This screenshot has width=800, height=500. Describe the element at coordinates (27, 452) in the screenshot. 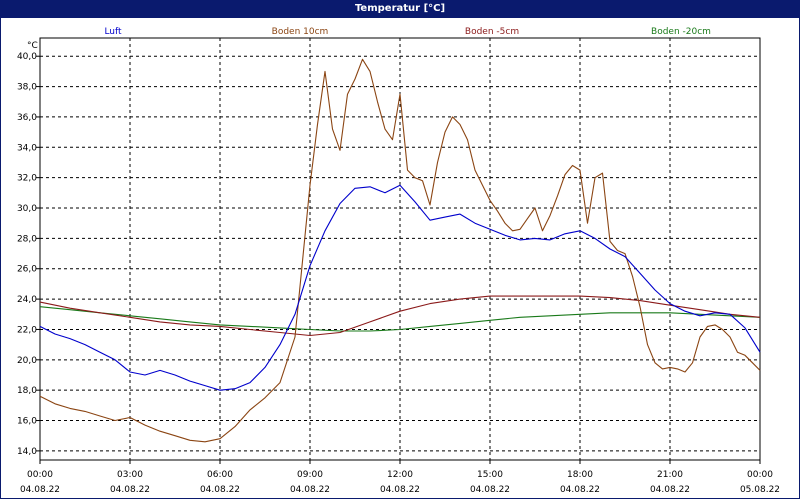

I see `y-tick-label: 14,0` at that location.